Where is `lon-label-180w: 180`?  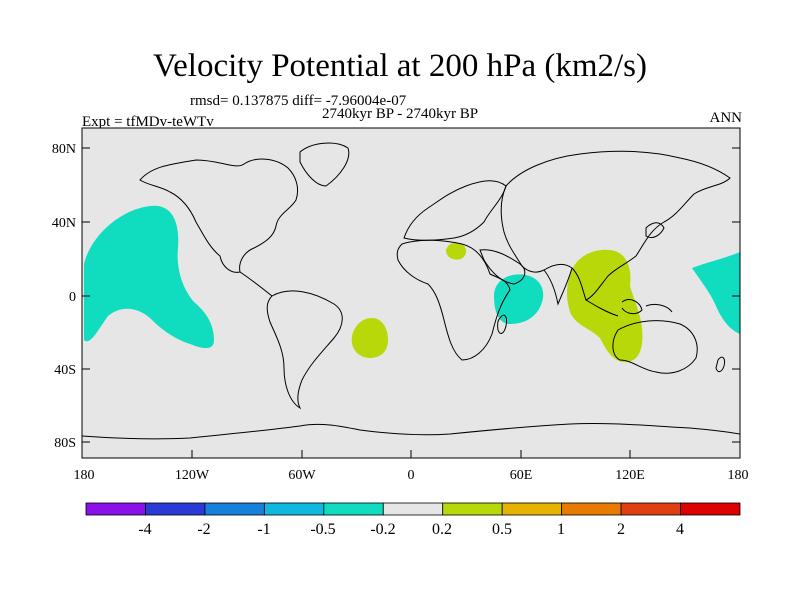
lon-label-180w: 180 is located at coordinates (84, 475).